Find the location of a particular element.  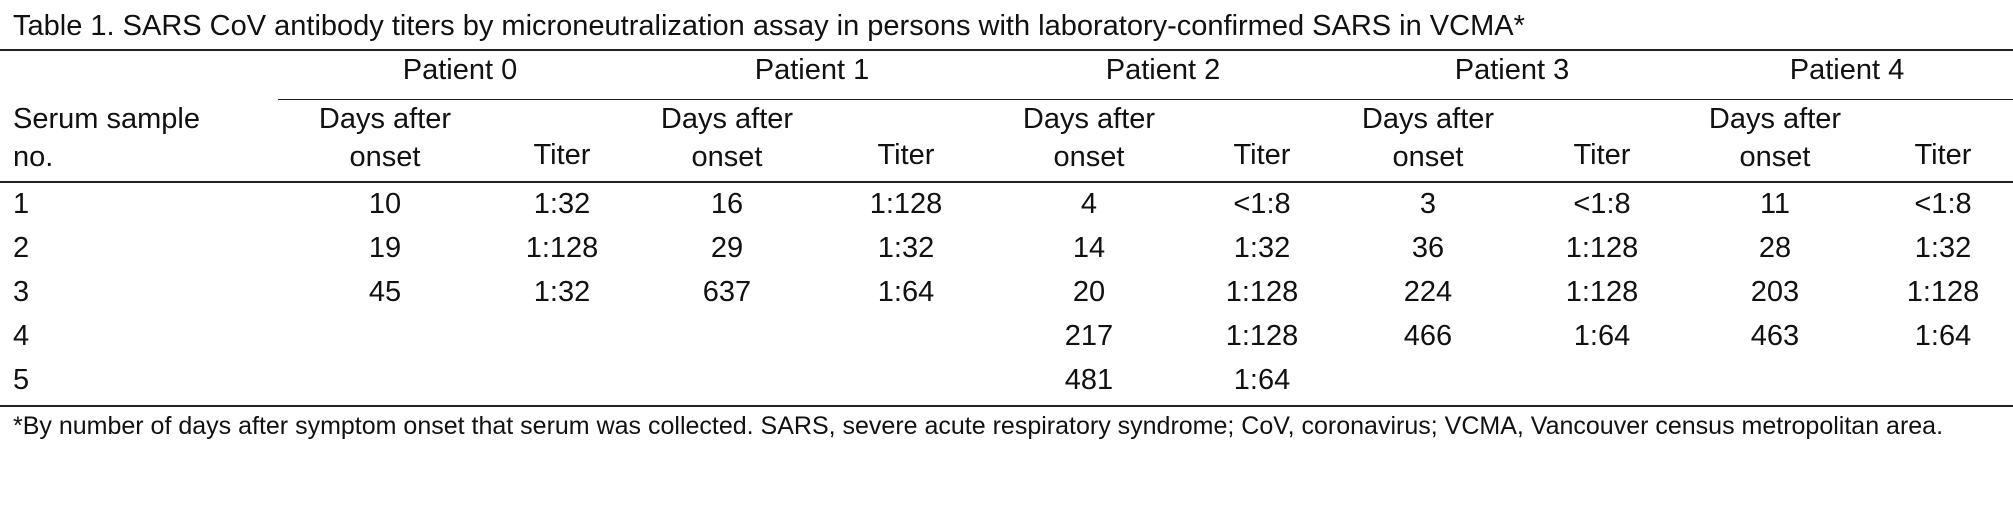

serum-sample-no: 5 is located at coordinates (21, 380).